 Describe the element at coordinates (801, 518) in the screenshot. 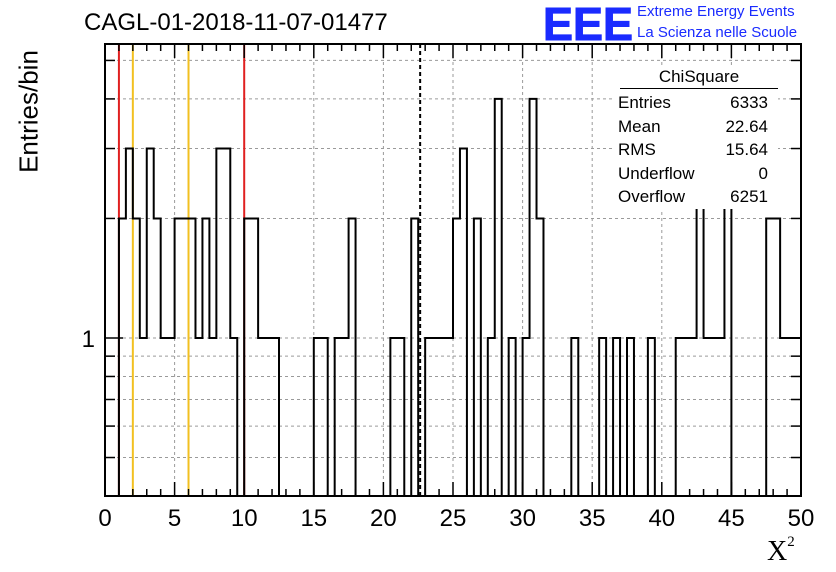

I see `x-tick-label: 50` at that location.